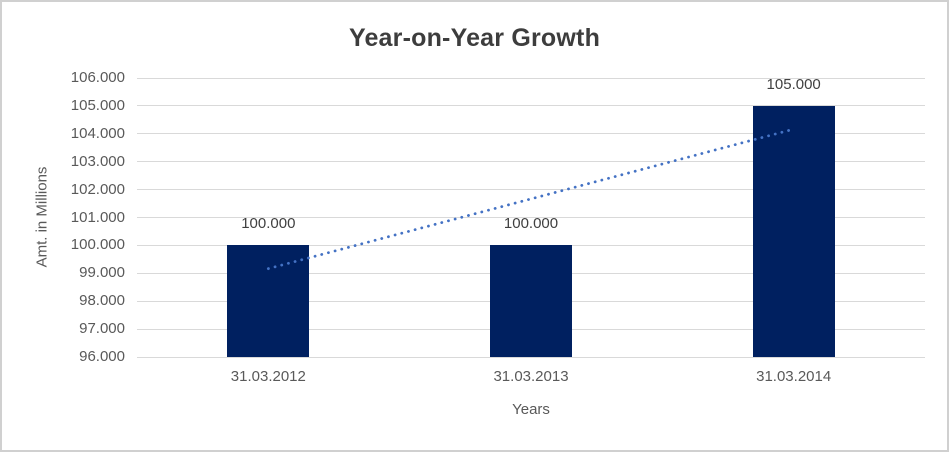 The height and width of the screenshot is (452, 949). What do you see at coordinates (97, 133) in the screenshot?
I see `y-axis-tick-label: 104.000` at bounding box center [97, 133].